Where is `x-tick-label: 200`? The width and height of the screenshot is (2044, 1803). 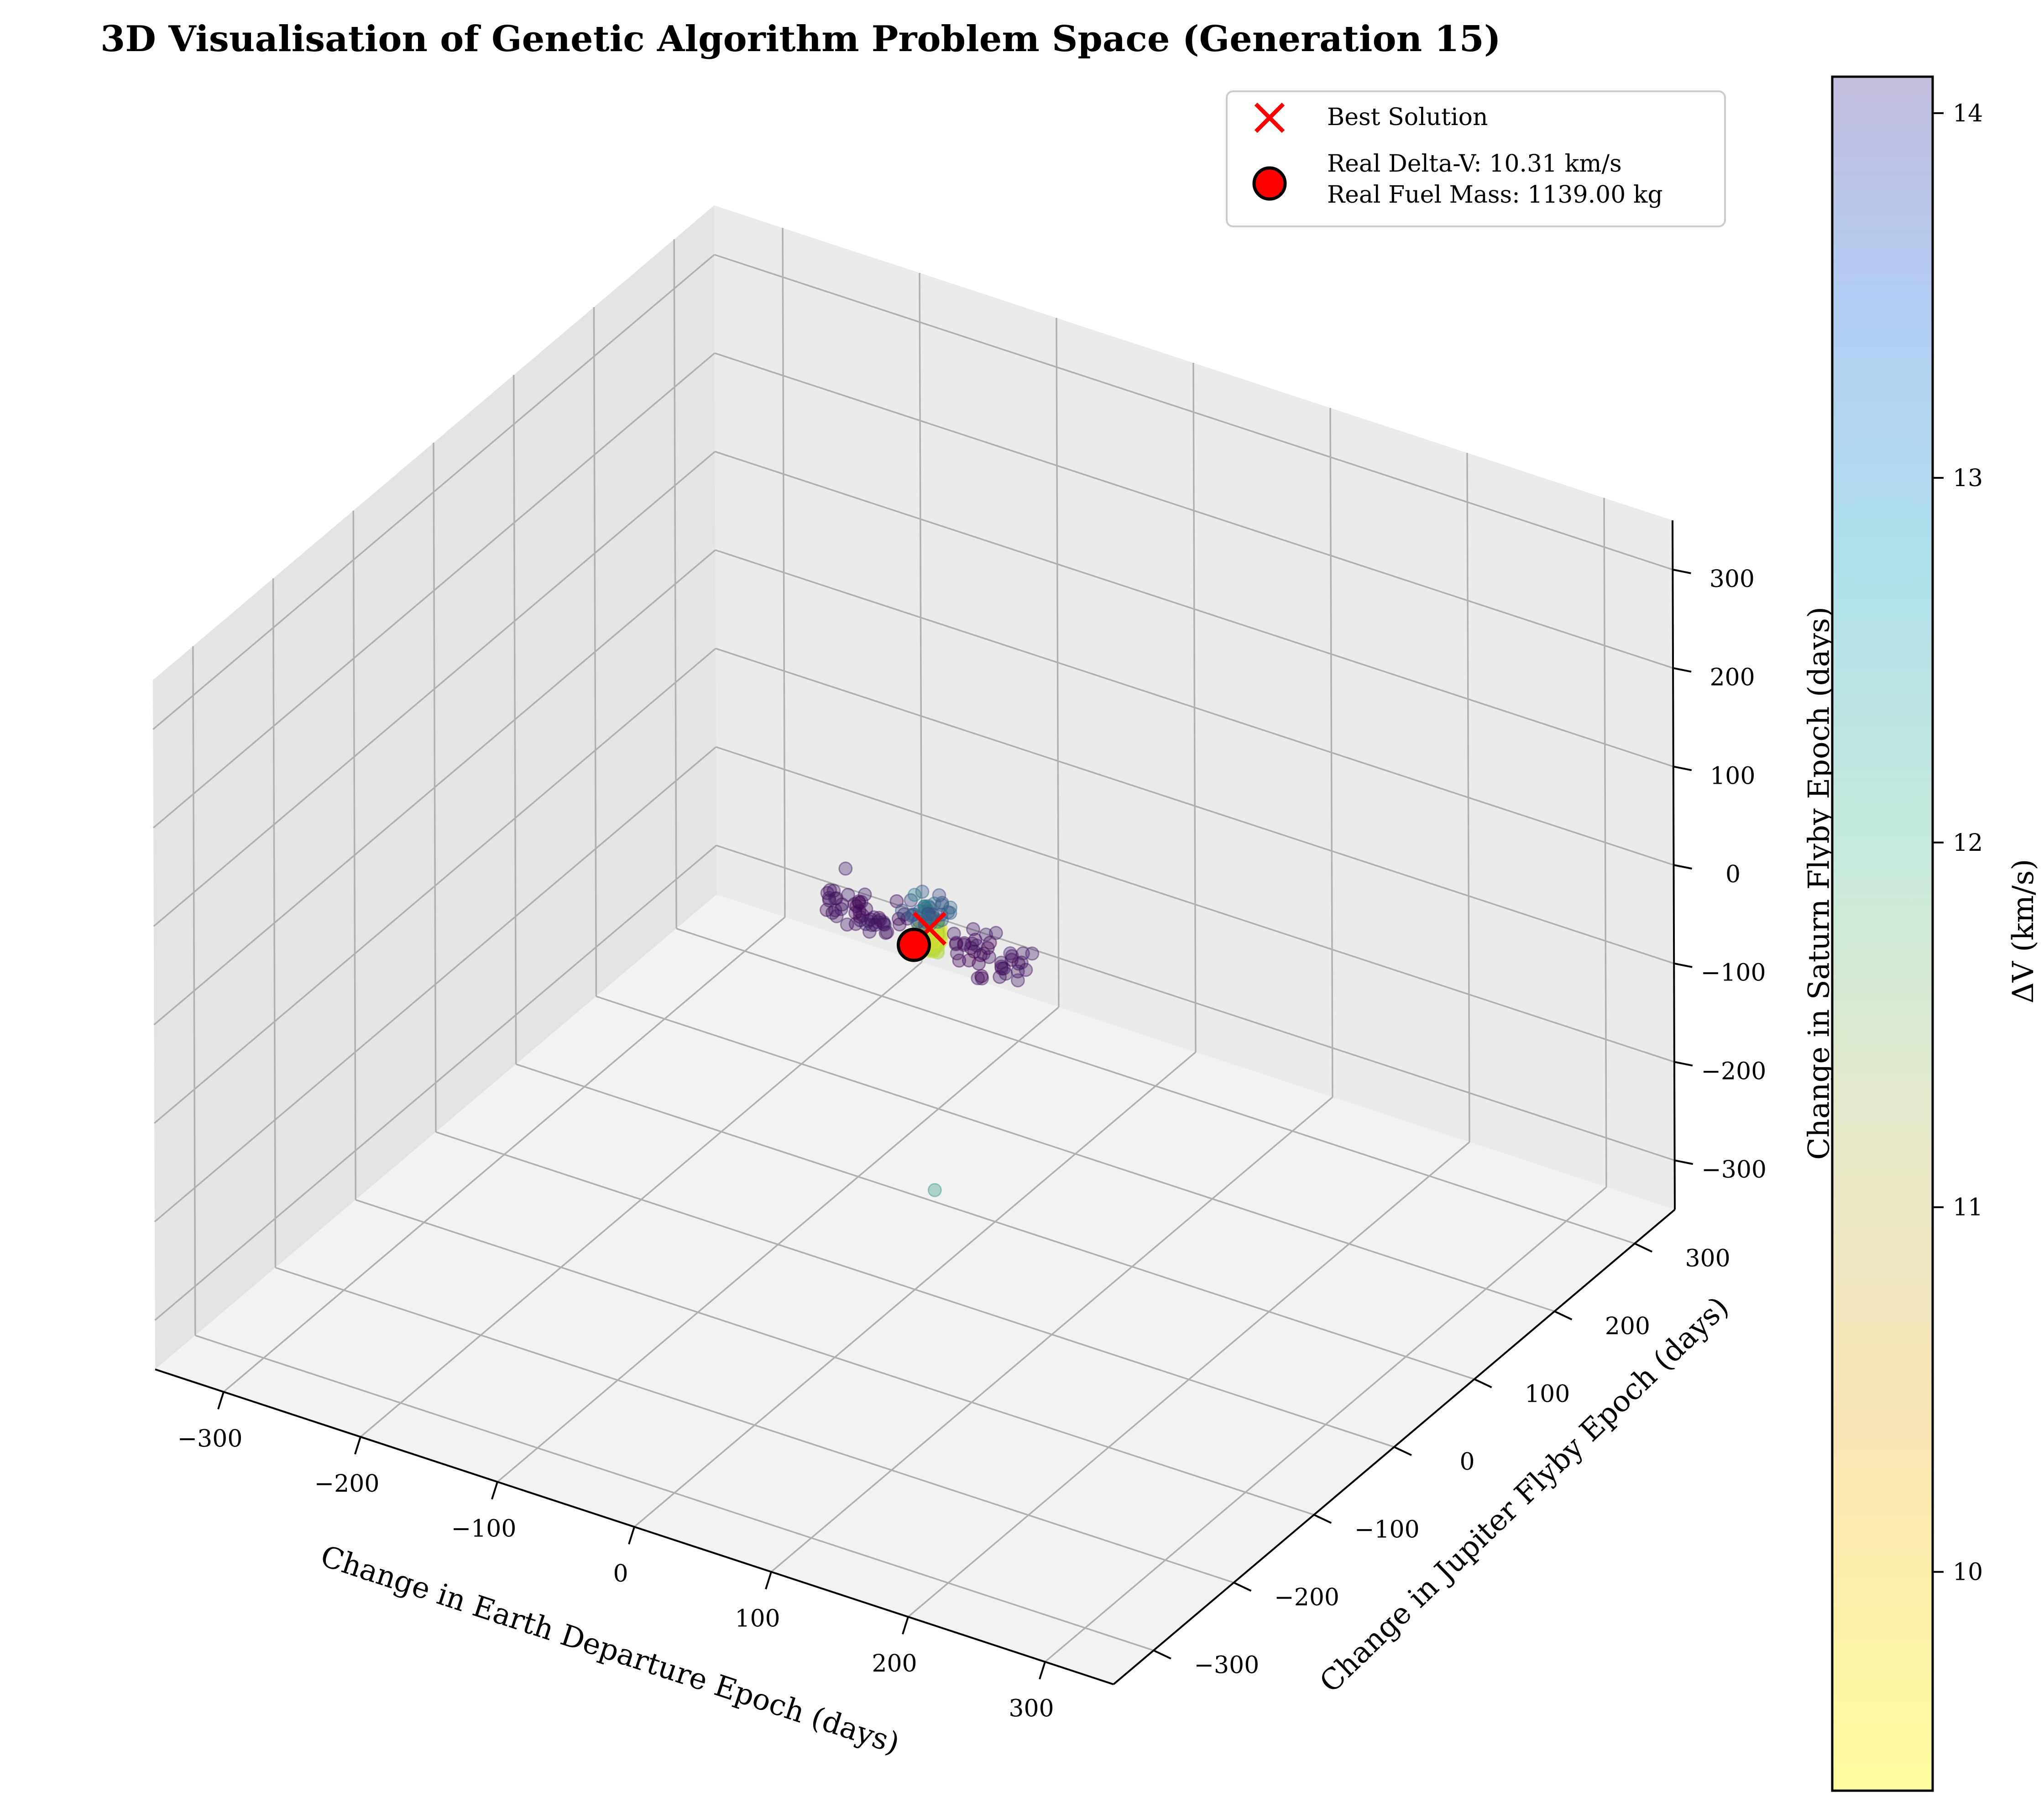
x-tick-label: 200 is located at coordinates (894, 1663).